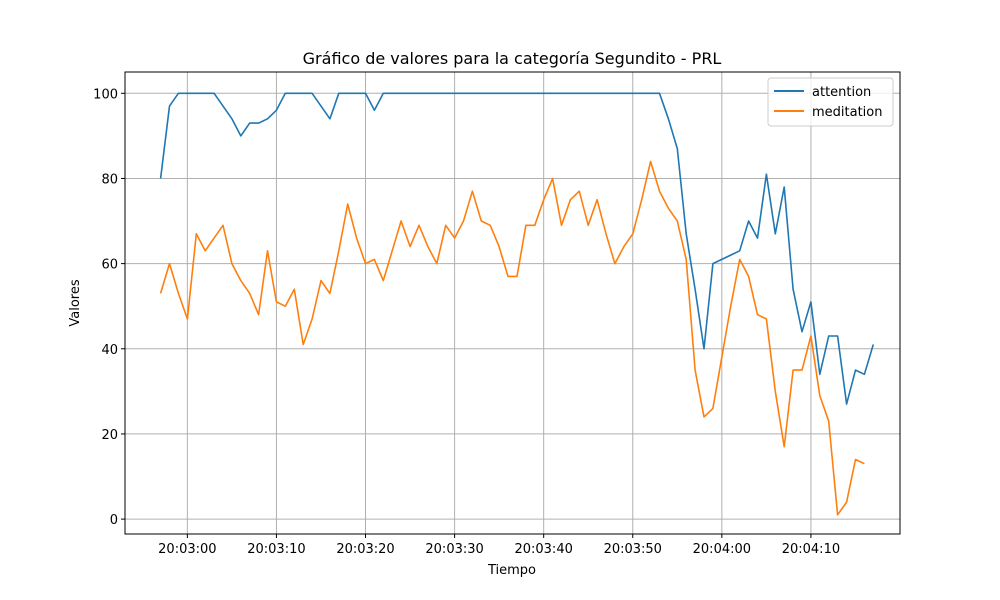  I want to click on y-tick-label: 100, so click(105, 94).